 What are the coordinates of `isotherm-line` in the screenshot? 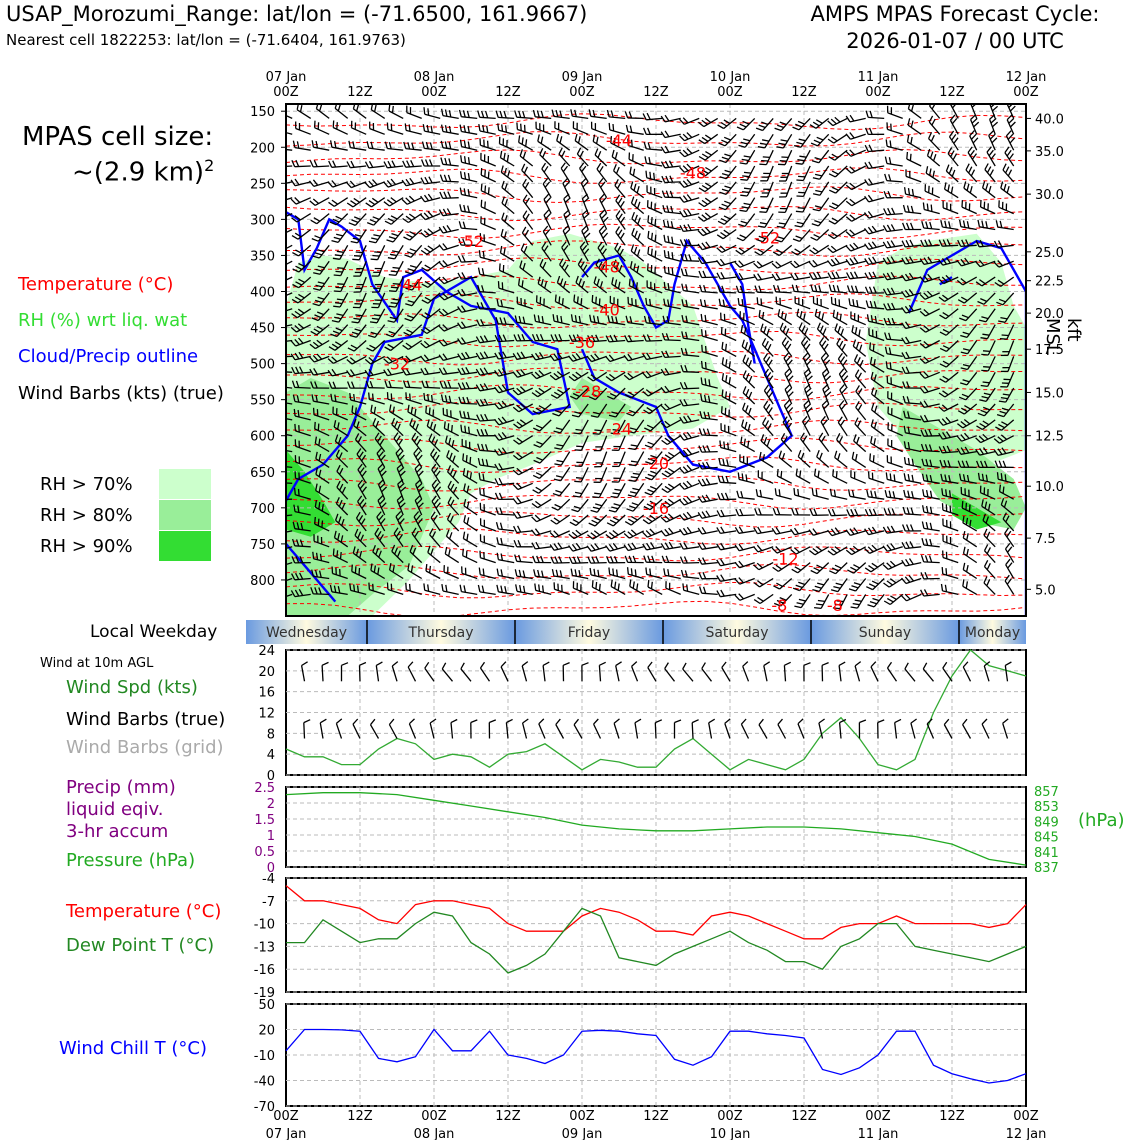 It's located at (656, 195).